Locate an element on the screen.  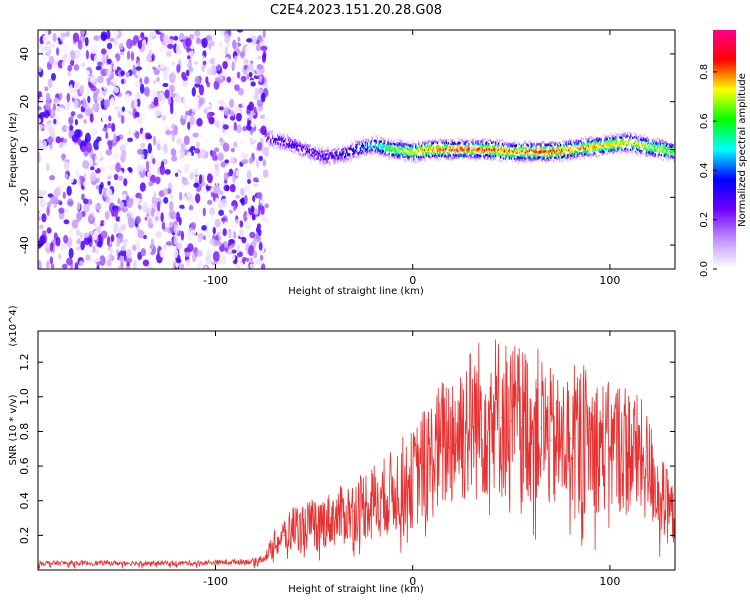
y-tick-label: 0.2 is located at coordinates (24, 536).